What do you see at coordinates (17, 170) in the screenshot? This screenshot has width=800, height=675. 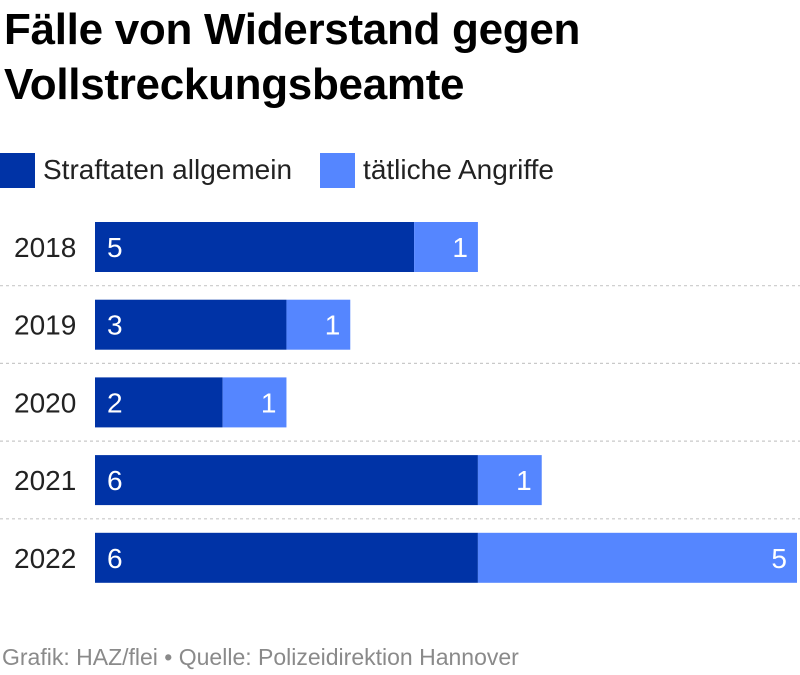 I see `legend-swatch-straftaten` at bounding box center [17, 170].